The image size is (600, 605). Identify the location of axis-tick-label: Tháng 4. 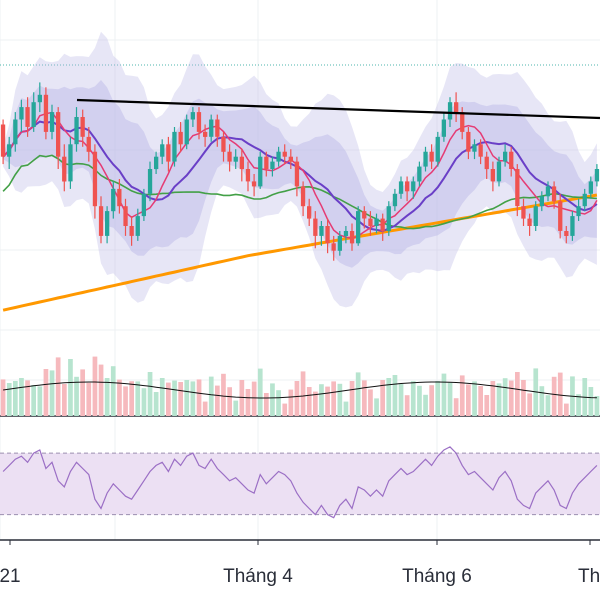
(258, 576).